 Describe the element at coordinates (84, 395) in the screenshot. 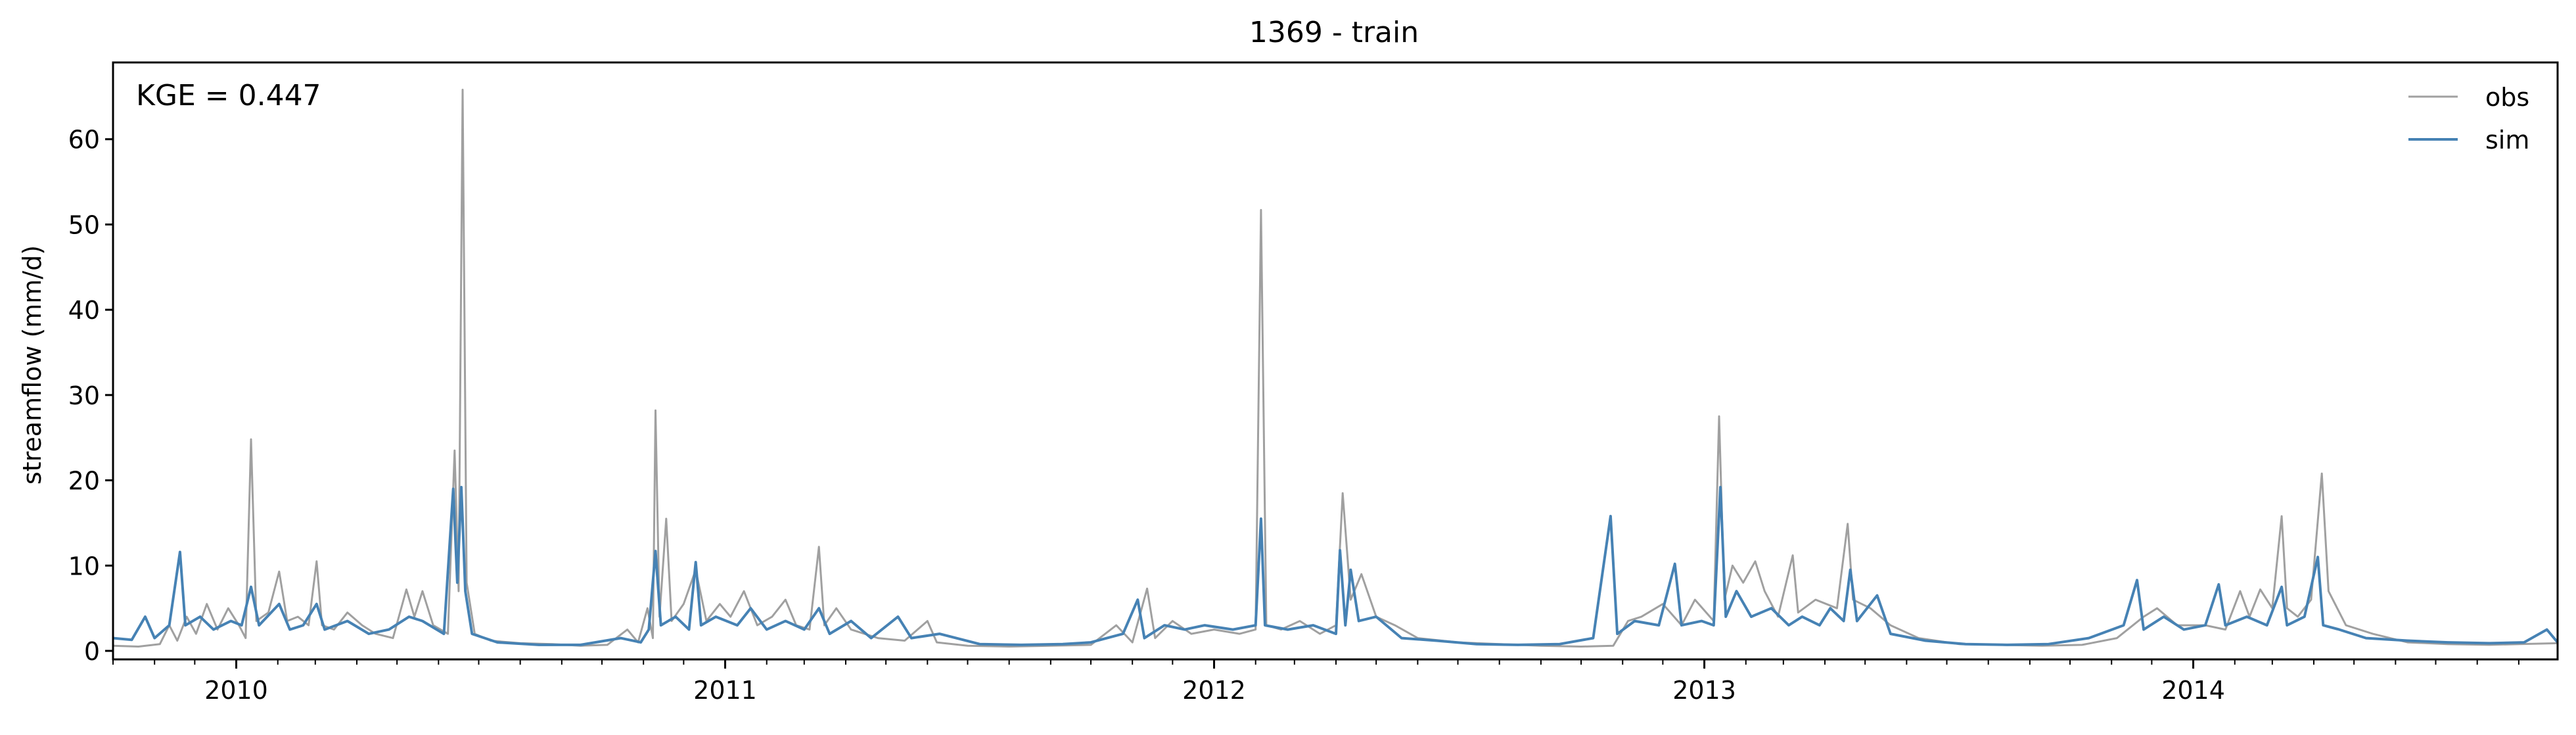

I see `y-tick-label: 30` at that location.